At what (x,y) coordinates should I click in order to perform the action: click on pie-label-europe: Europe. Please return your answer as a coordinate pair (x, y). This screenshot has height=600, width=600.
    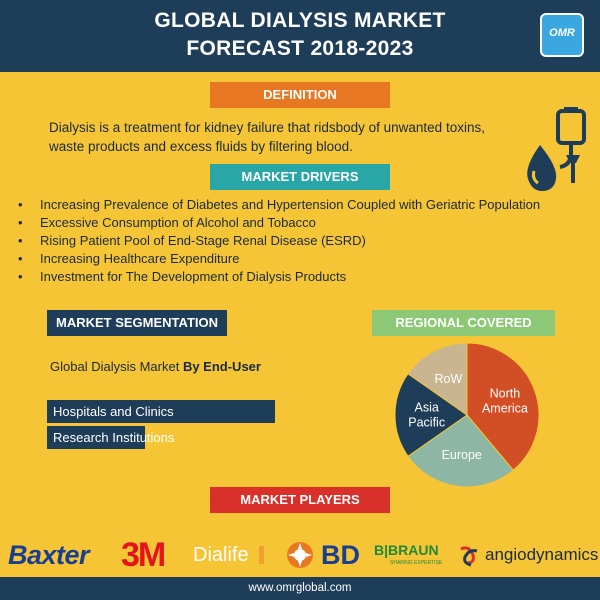
    Looking at the image, I should click on (462, 455).